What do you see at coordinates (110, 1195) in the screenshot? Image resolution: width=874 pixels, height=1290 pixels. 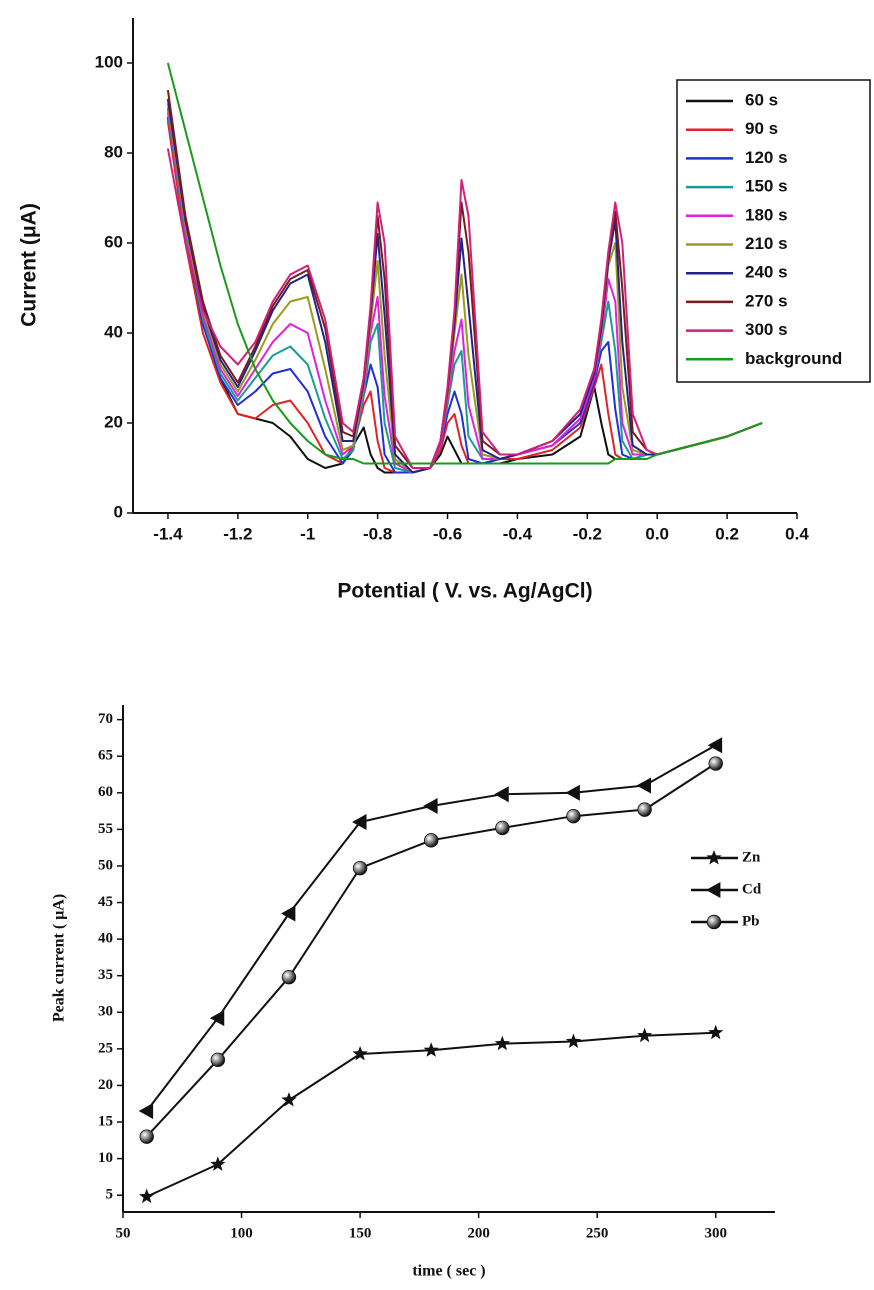 I see `y-tick-label: 5` at bounding box center [110, 1195].